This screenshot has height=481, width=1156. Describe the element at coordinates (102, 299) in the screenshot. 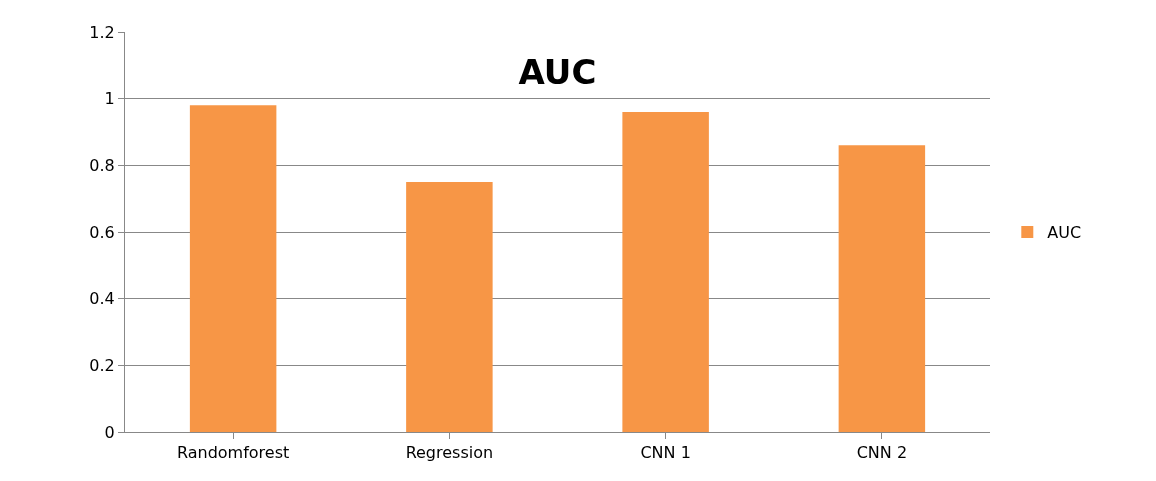

I see `y-tick-label: 0.4` at that location.